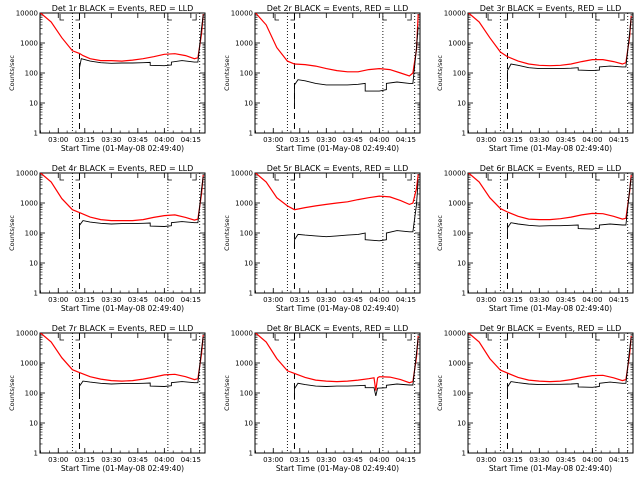  I want to click on panel-title: Det 3r BLACK = Events, RED = LLD, so click(551, 8).